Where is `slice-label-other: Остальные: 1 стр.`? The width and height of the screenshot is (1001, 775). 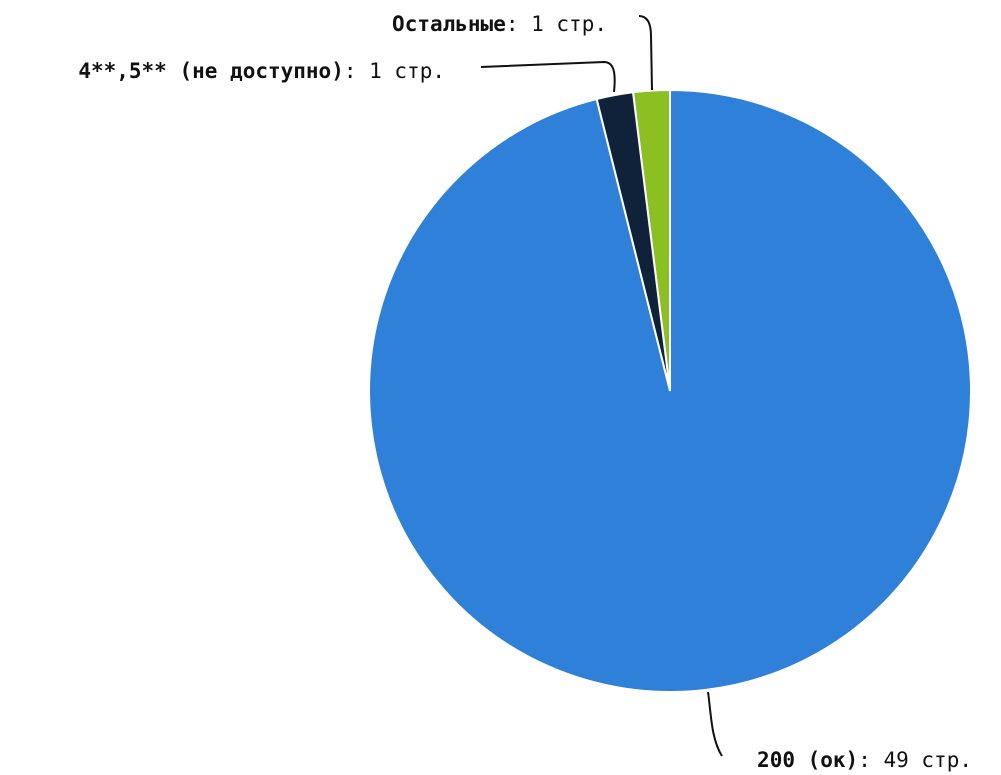 slice-label-other: Остальные: 1 стр. is located at coordinates (499, 24).